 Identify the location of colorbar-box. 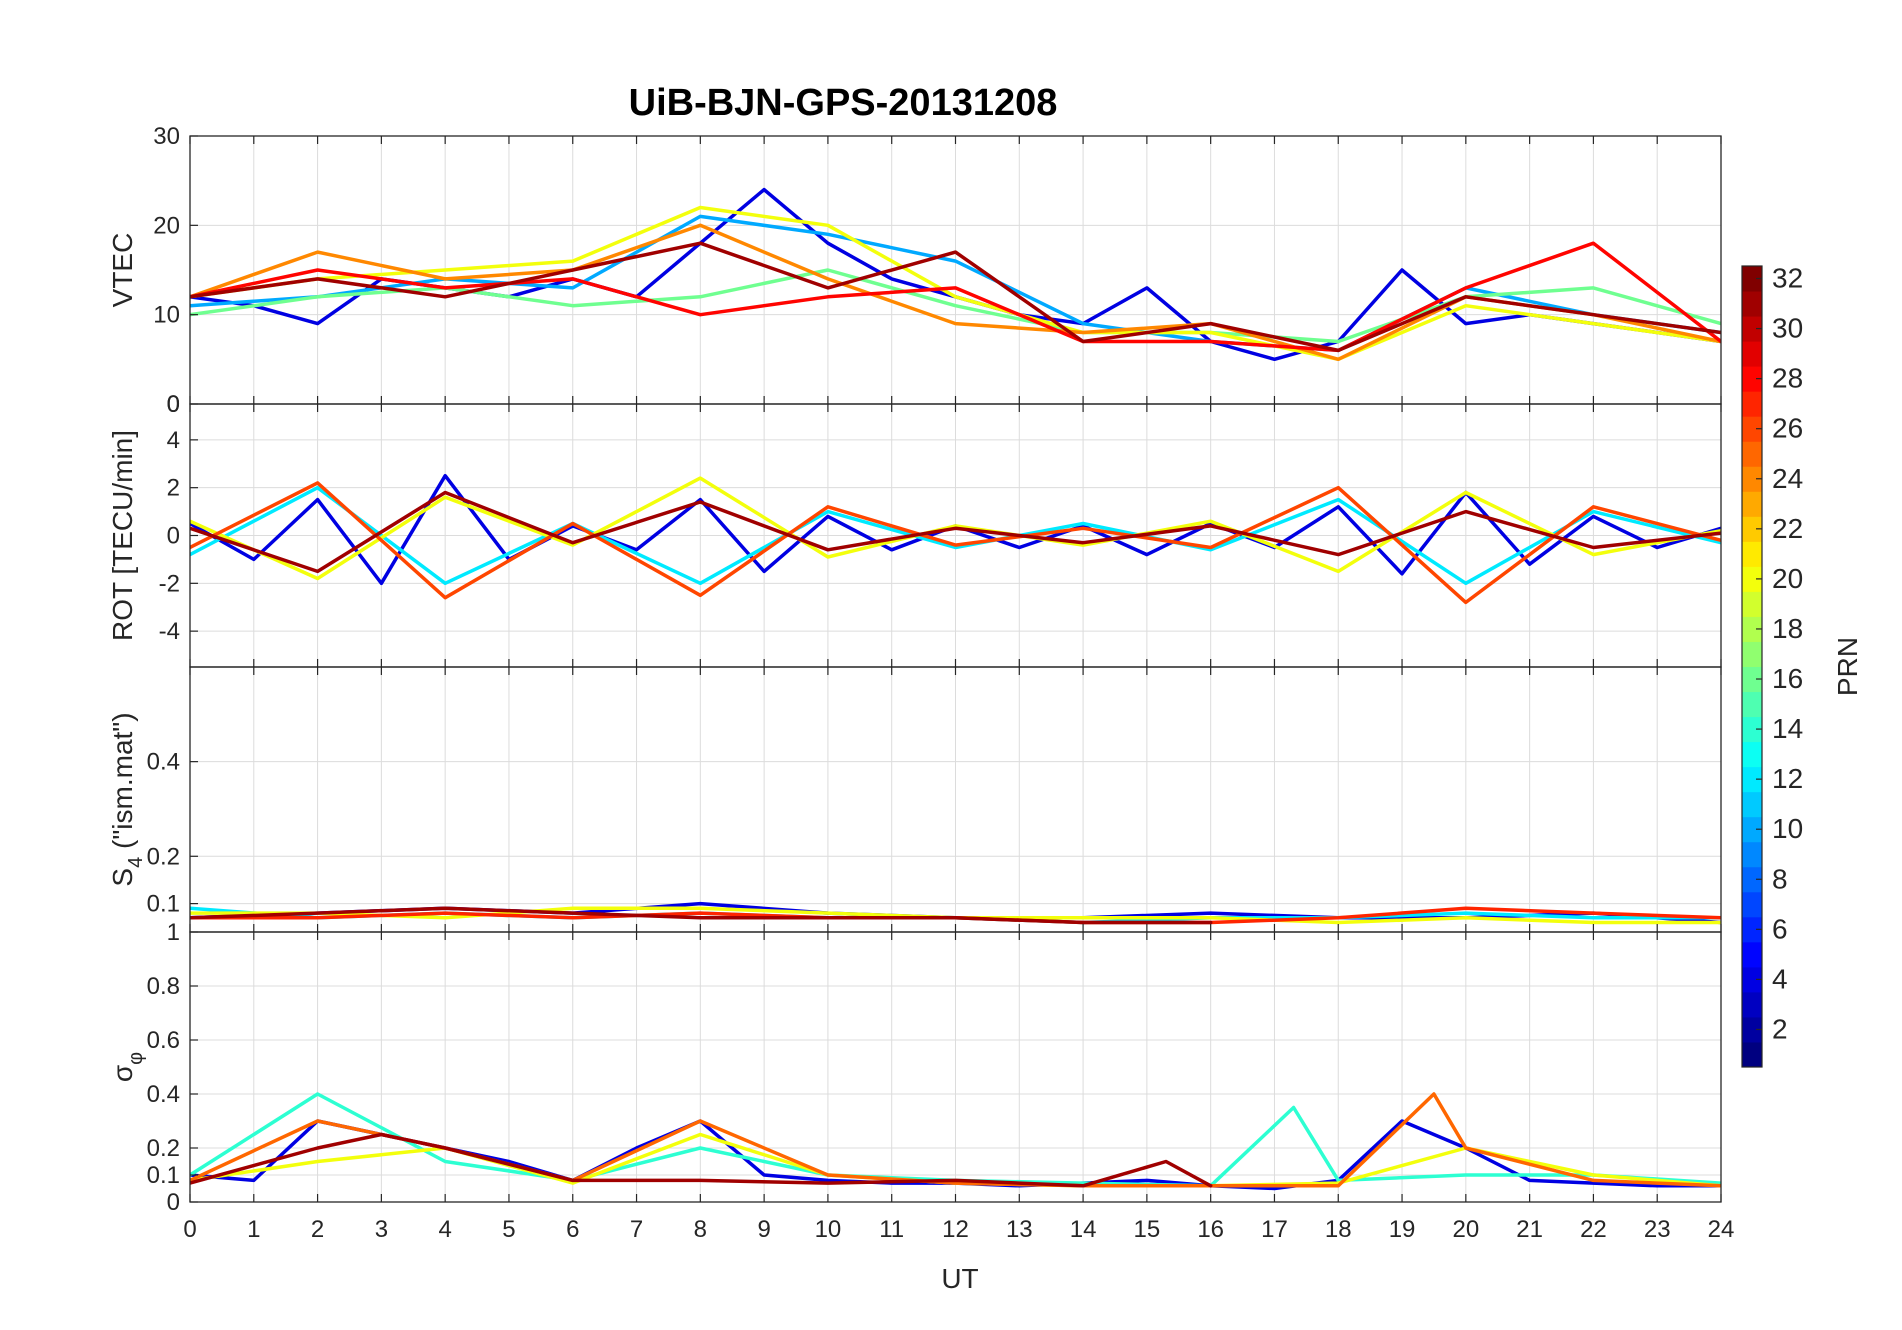
(1752, 666).